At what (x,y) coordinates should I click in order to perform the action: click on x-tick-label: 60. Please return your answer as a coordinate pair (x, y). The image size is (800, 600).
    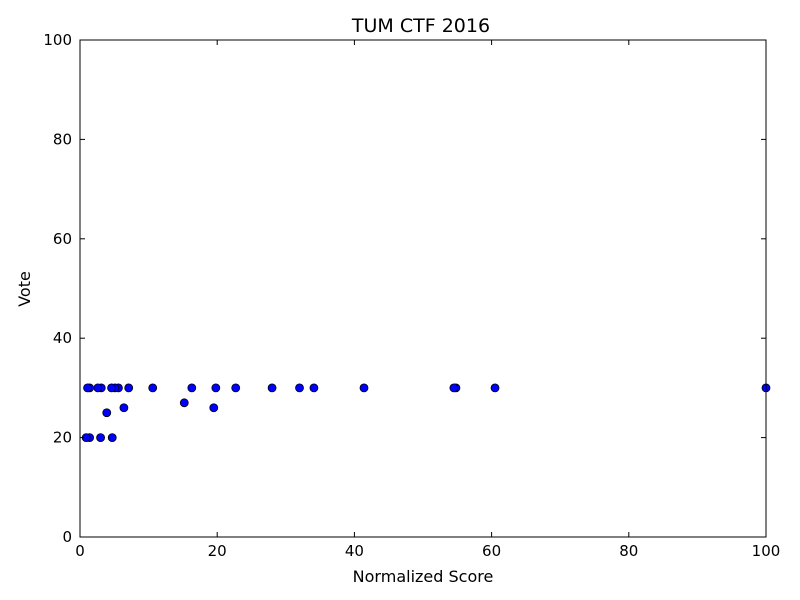
    Looking at the image, I should click on (491, 551).